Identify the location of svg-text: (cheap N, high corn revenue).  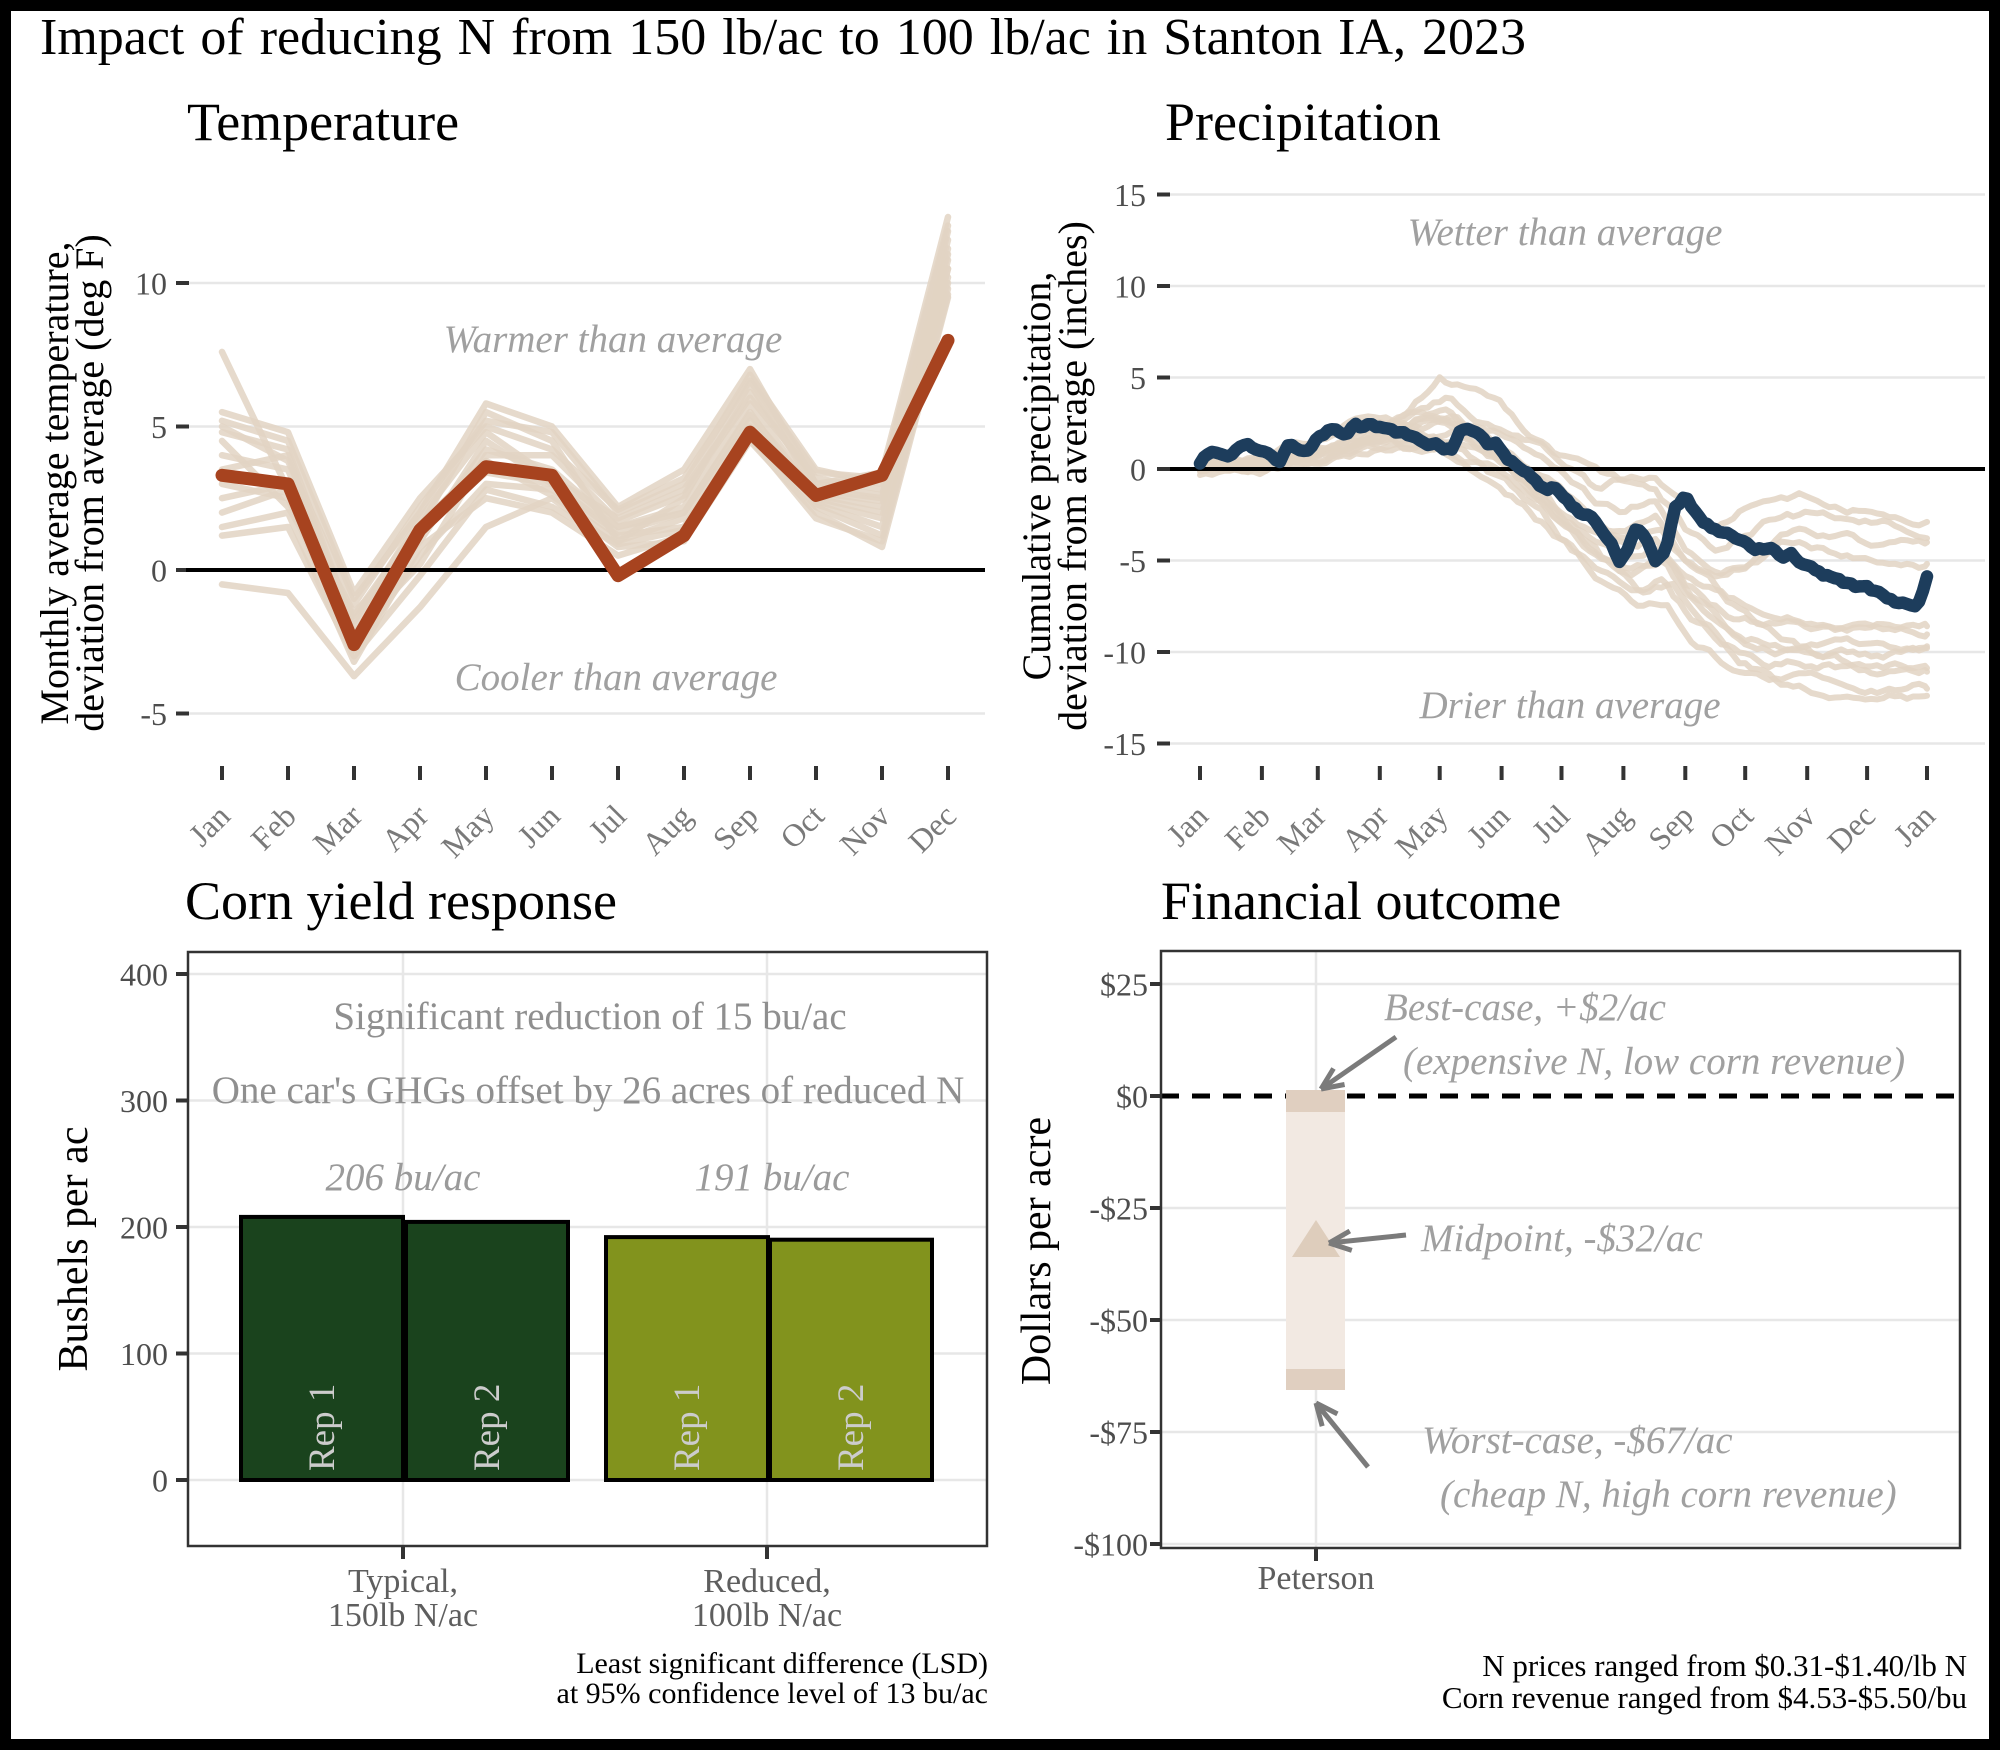
(1668, 1494).